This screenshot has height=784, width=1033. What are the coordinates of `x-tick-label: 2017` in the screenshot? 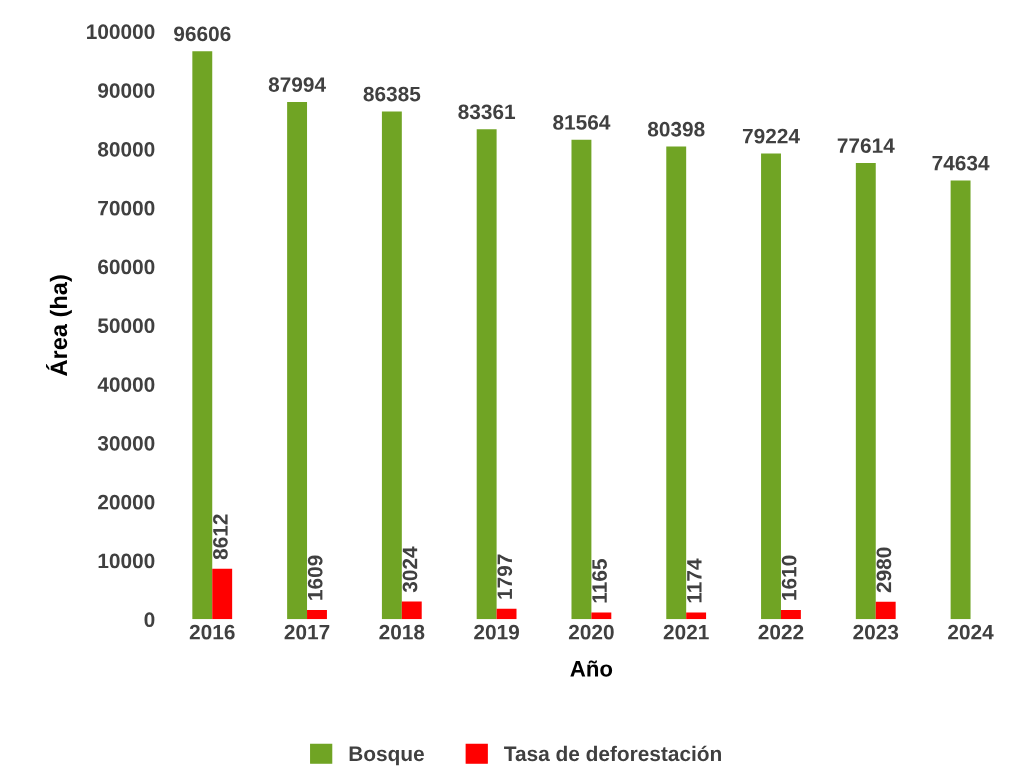 It's located at (307, 632).